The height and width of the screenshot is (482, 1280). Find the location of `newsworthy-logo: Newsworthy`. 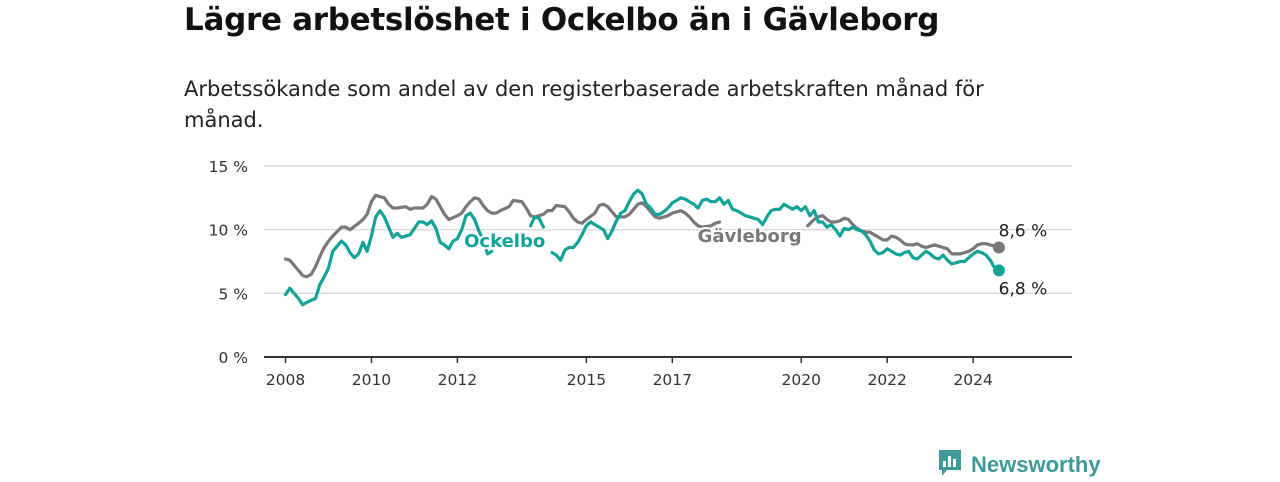

newsworthy-logo: Newsworthy is located at coordinates (1019, 465).